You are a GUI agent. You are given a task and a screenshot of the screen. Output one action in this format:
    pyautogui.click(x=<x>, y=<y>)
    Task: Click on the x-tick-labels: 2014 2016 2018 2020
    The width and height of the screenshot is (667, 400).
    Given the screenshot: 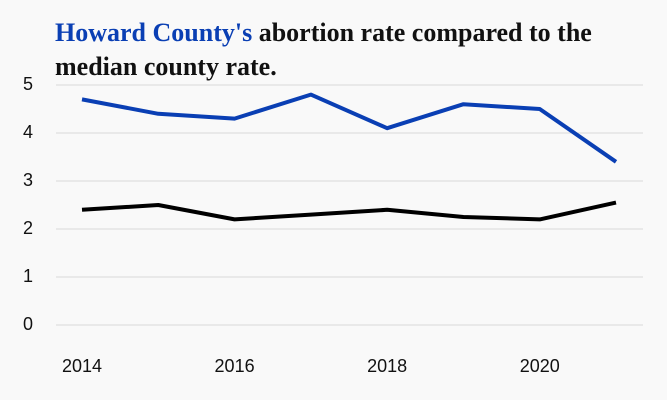 What is the action you would take?
    pyautogui.click(x=311, y=366)
    